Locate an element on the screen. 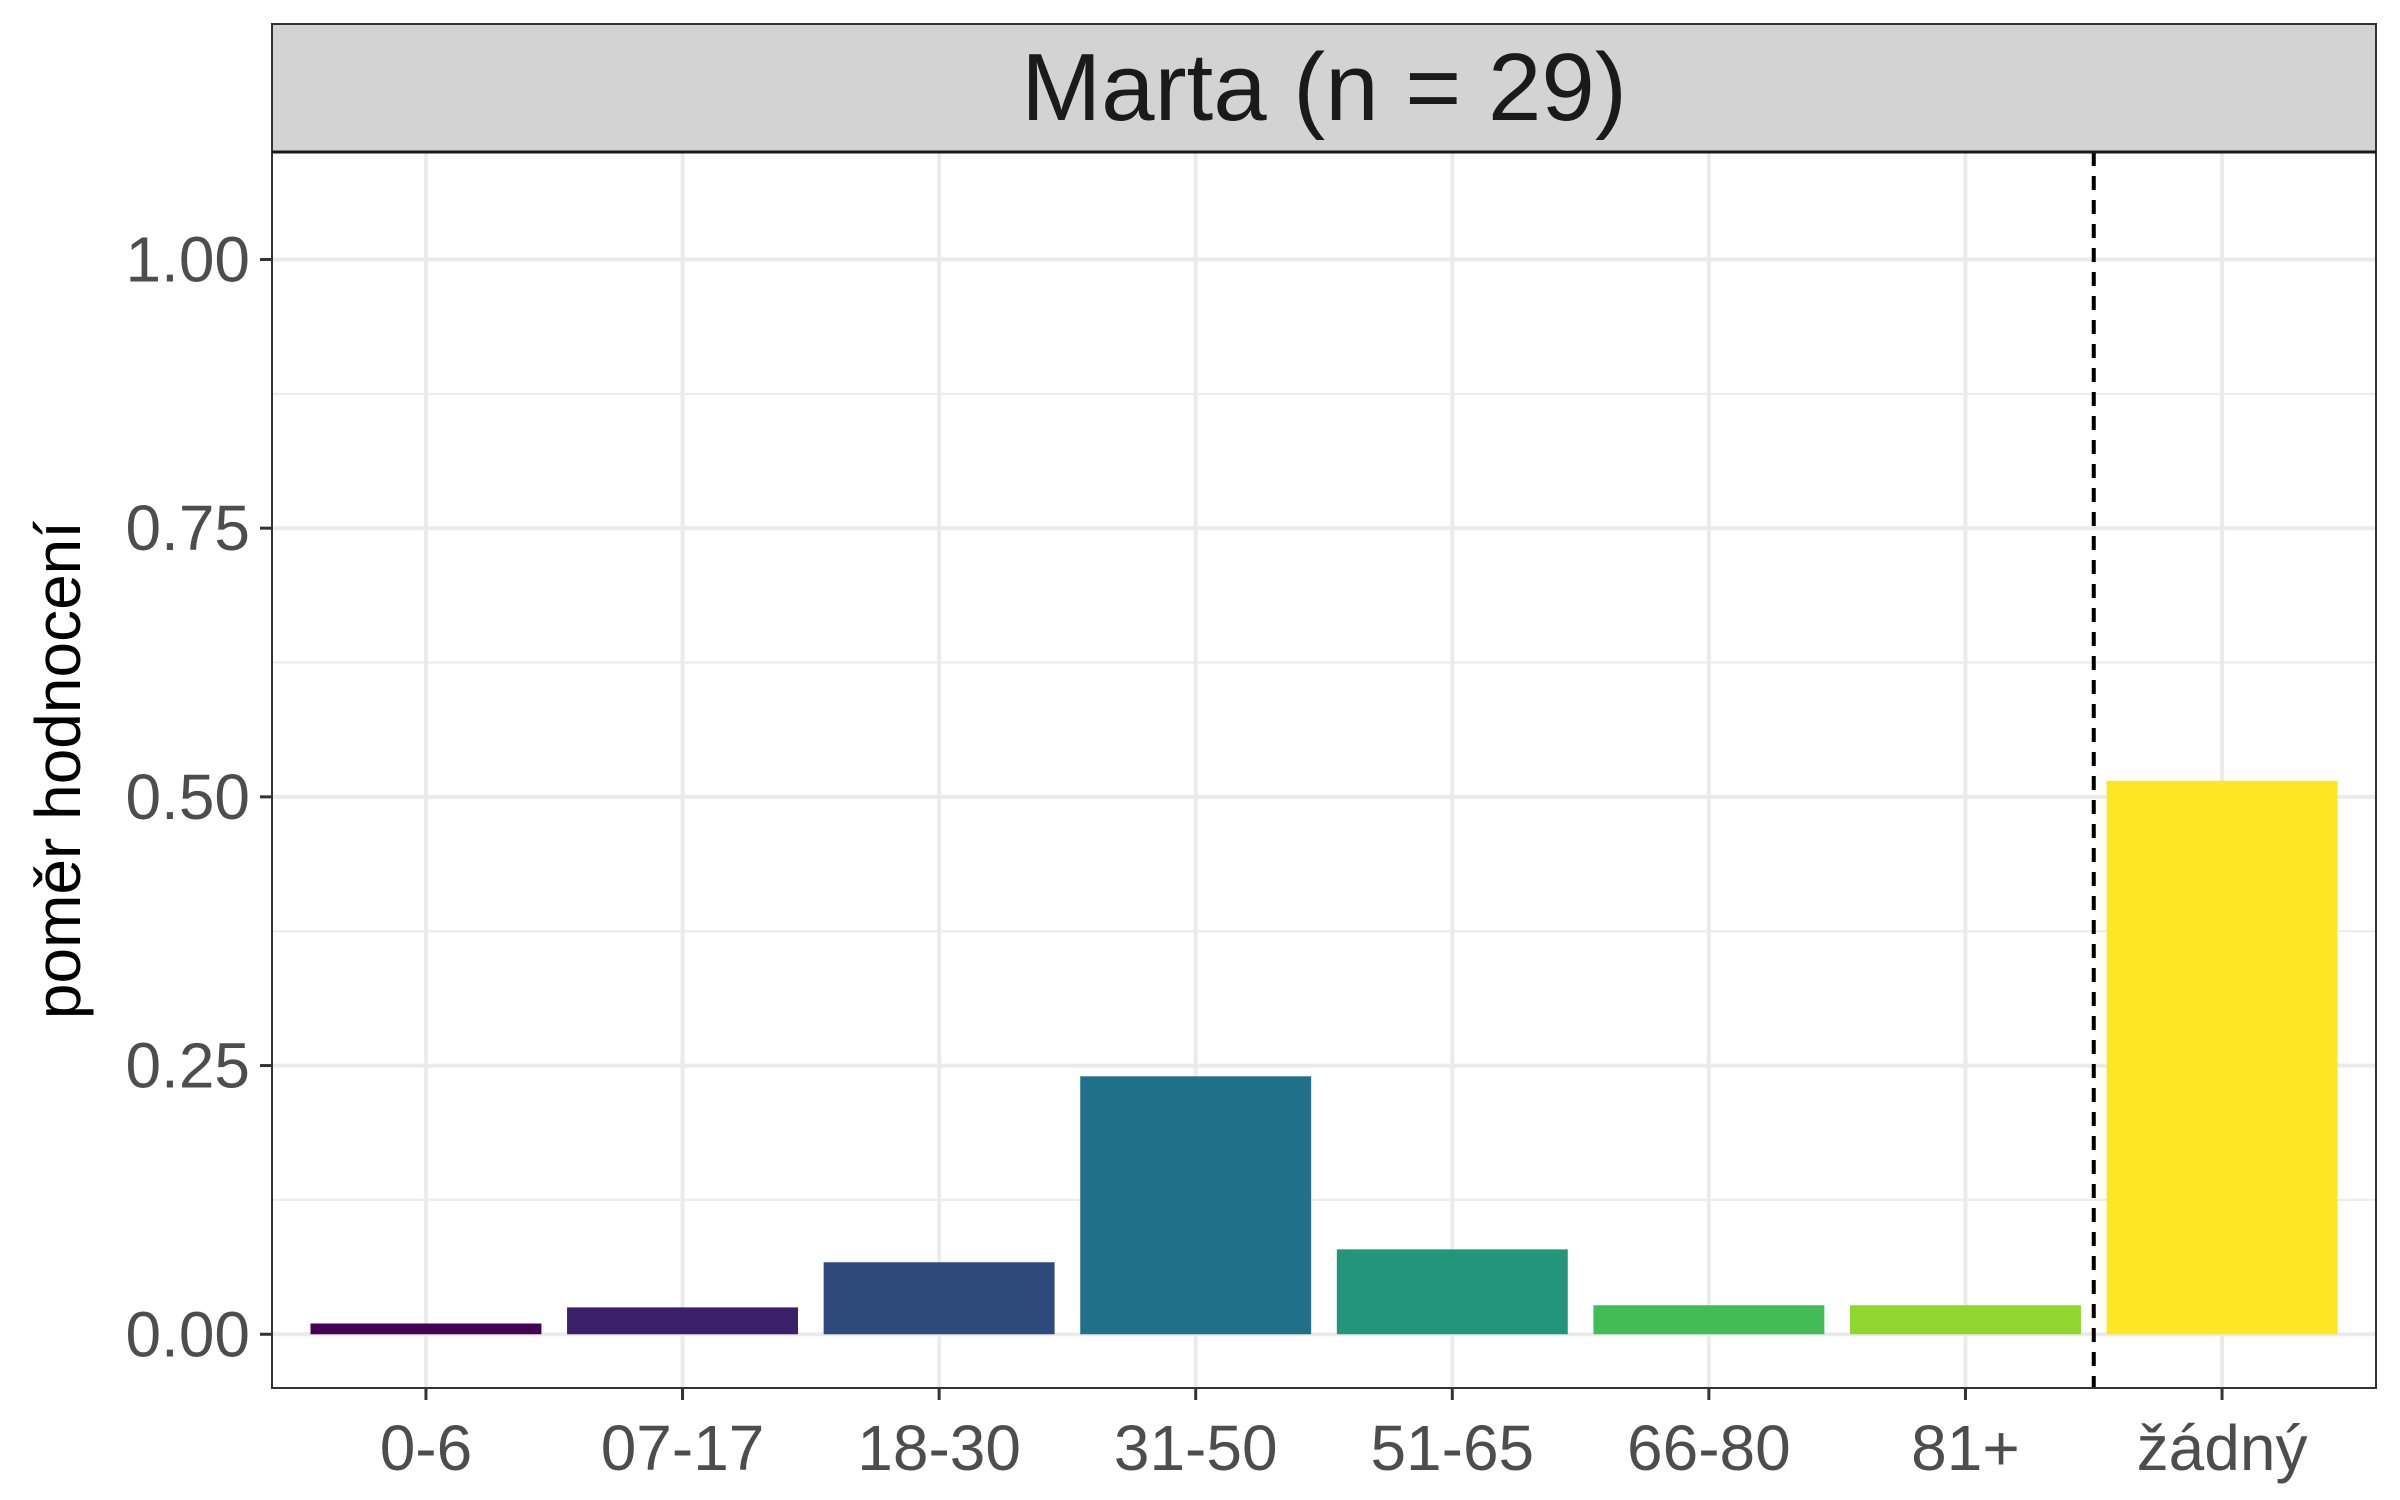  x-tick-label: 0-6 is located at coordinates (426, 1448).